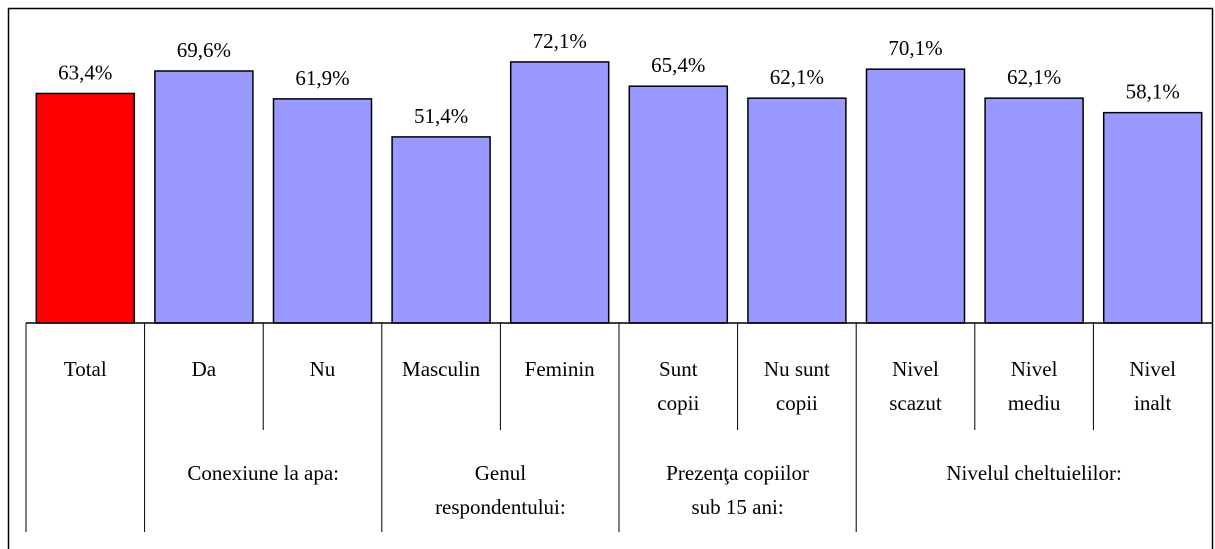 This screenshot has width=1215, height=549. What do you see at coordinates (1153, 92) in the screenshot?
I see `value-label: 58,1%` at bounding box center [1153, 92].